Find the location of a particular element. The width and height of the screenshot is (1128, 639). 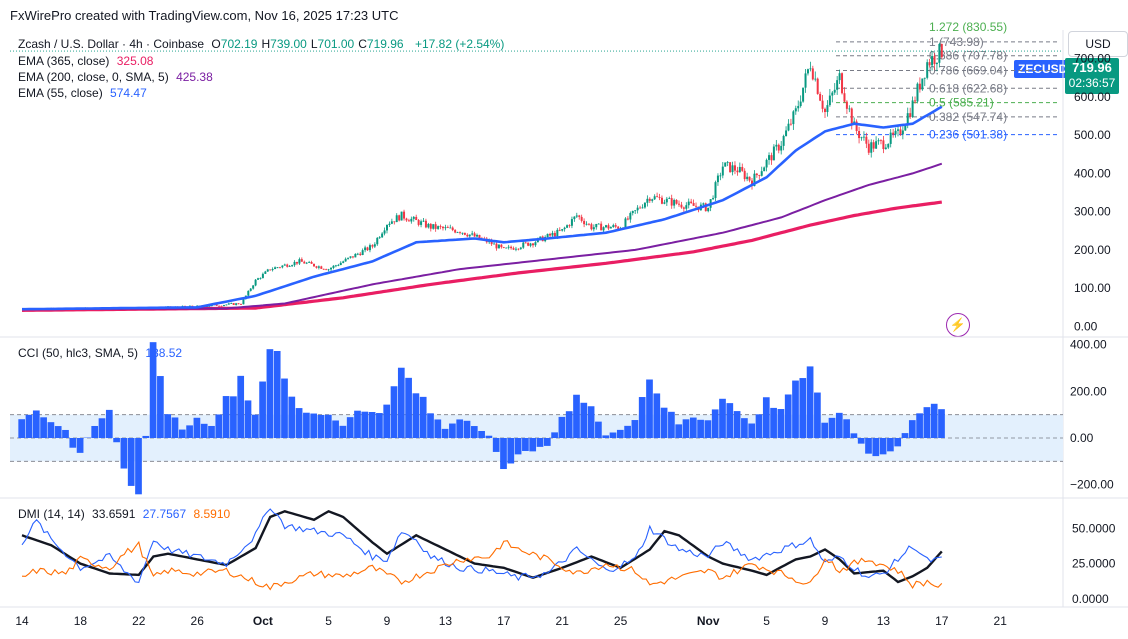

dmi-legend: DMI (14, 14) 33.6591 27.7567 8.5910 is located at coordinates (126, 514).